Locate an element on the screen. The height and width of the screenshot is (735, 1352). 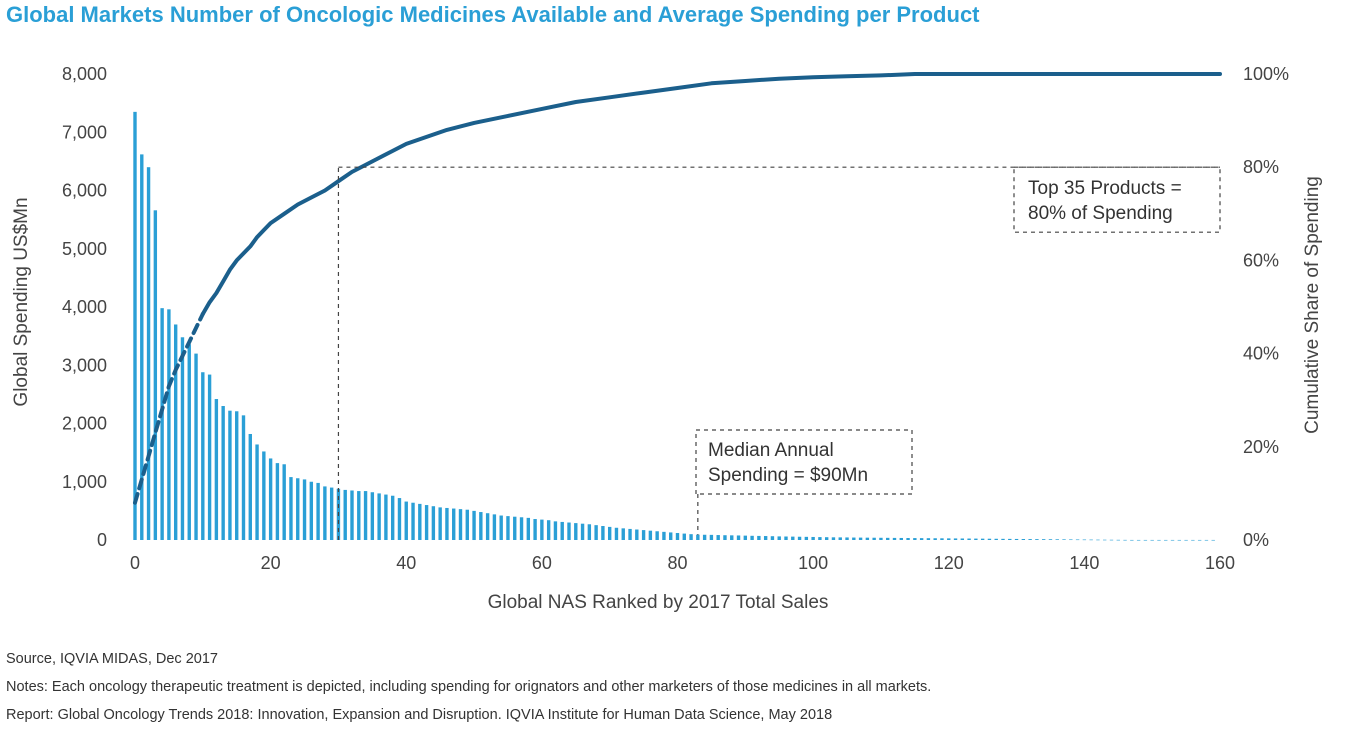
y-tick-label: 6,000 is located at coordinates (84, 191).